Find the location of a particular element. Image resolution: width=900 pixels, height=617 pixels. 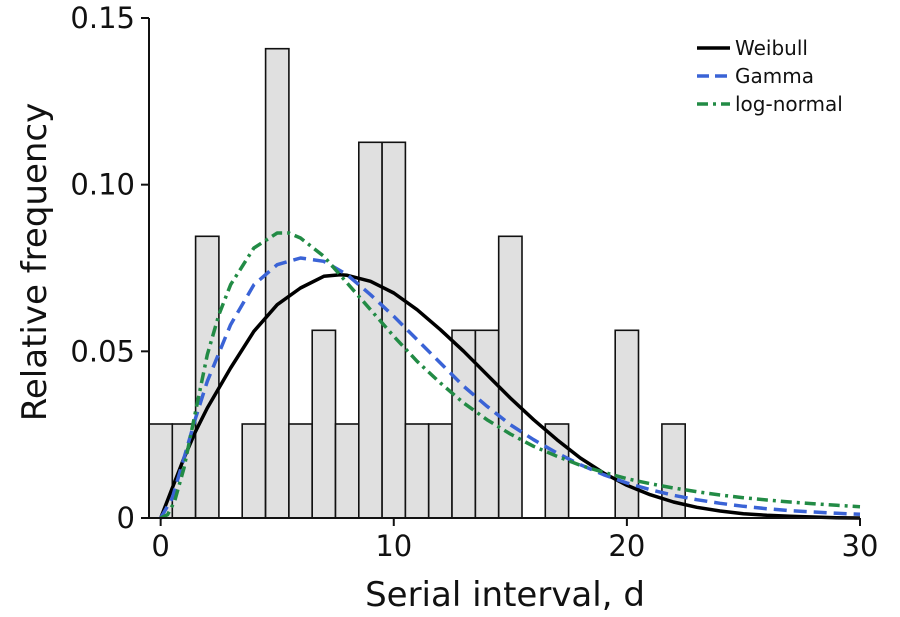

x-tick-label: 30 is located at coordinates (860, 546).